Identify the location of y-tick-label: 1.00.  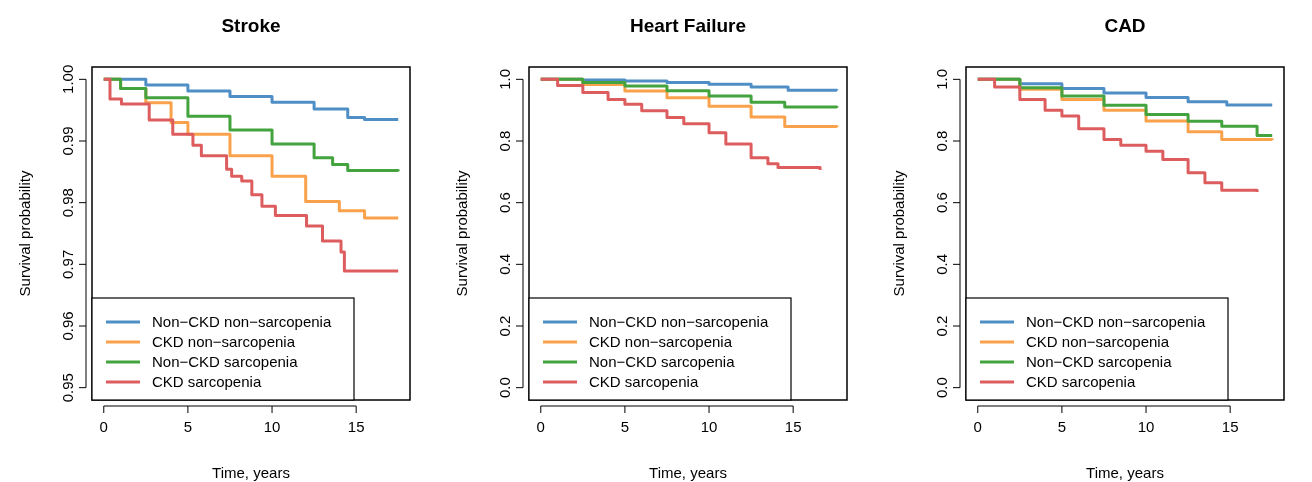
(67, 79).